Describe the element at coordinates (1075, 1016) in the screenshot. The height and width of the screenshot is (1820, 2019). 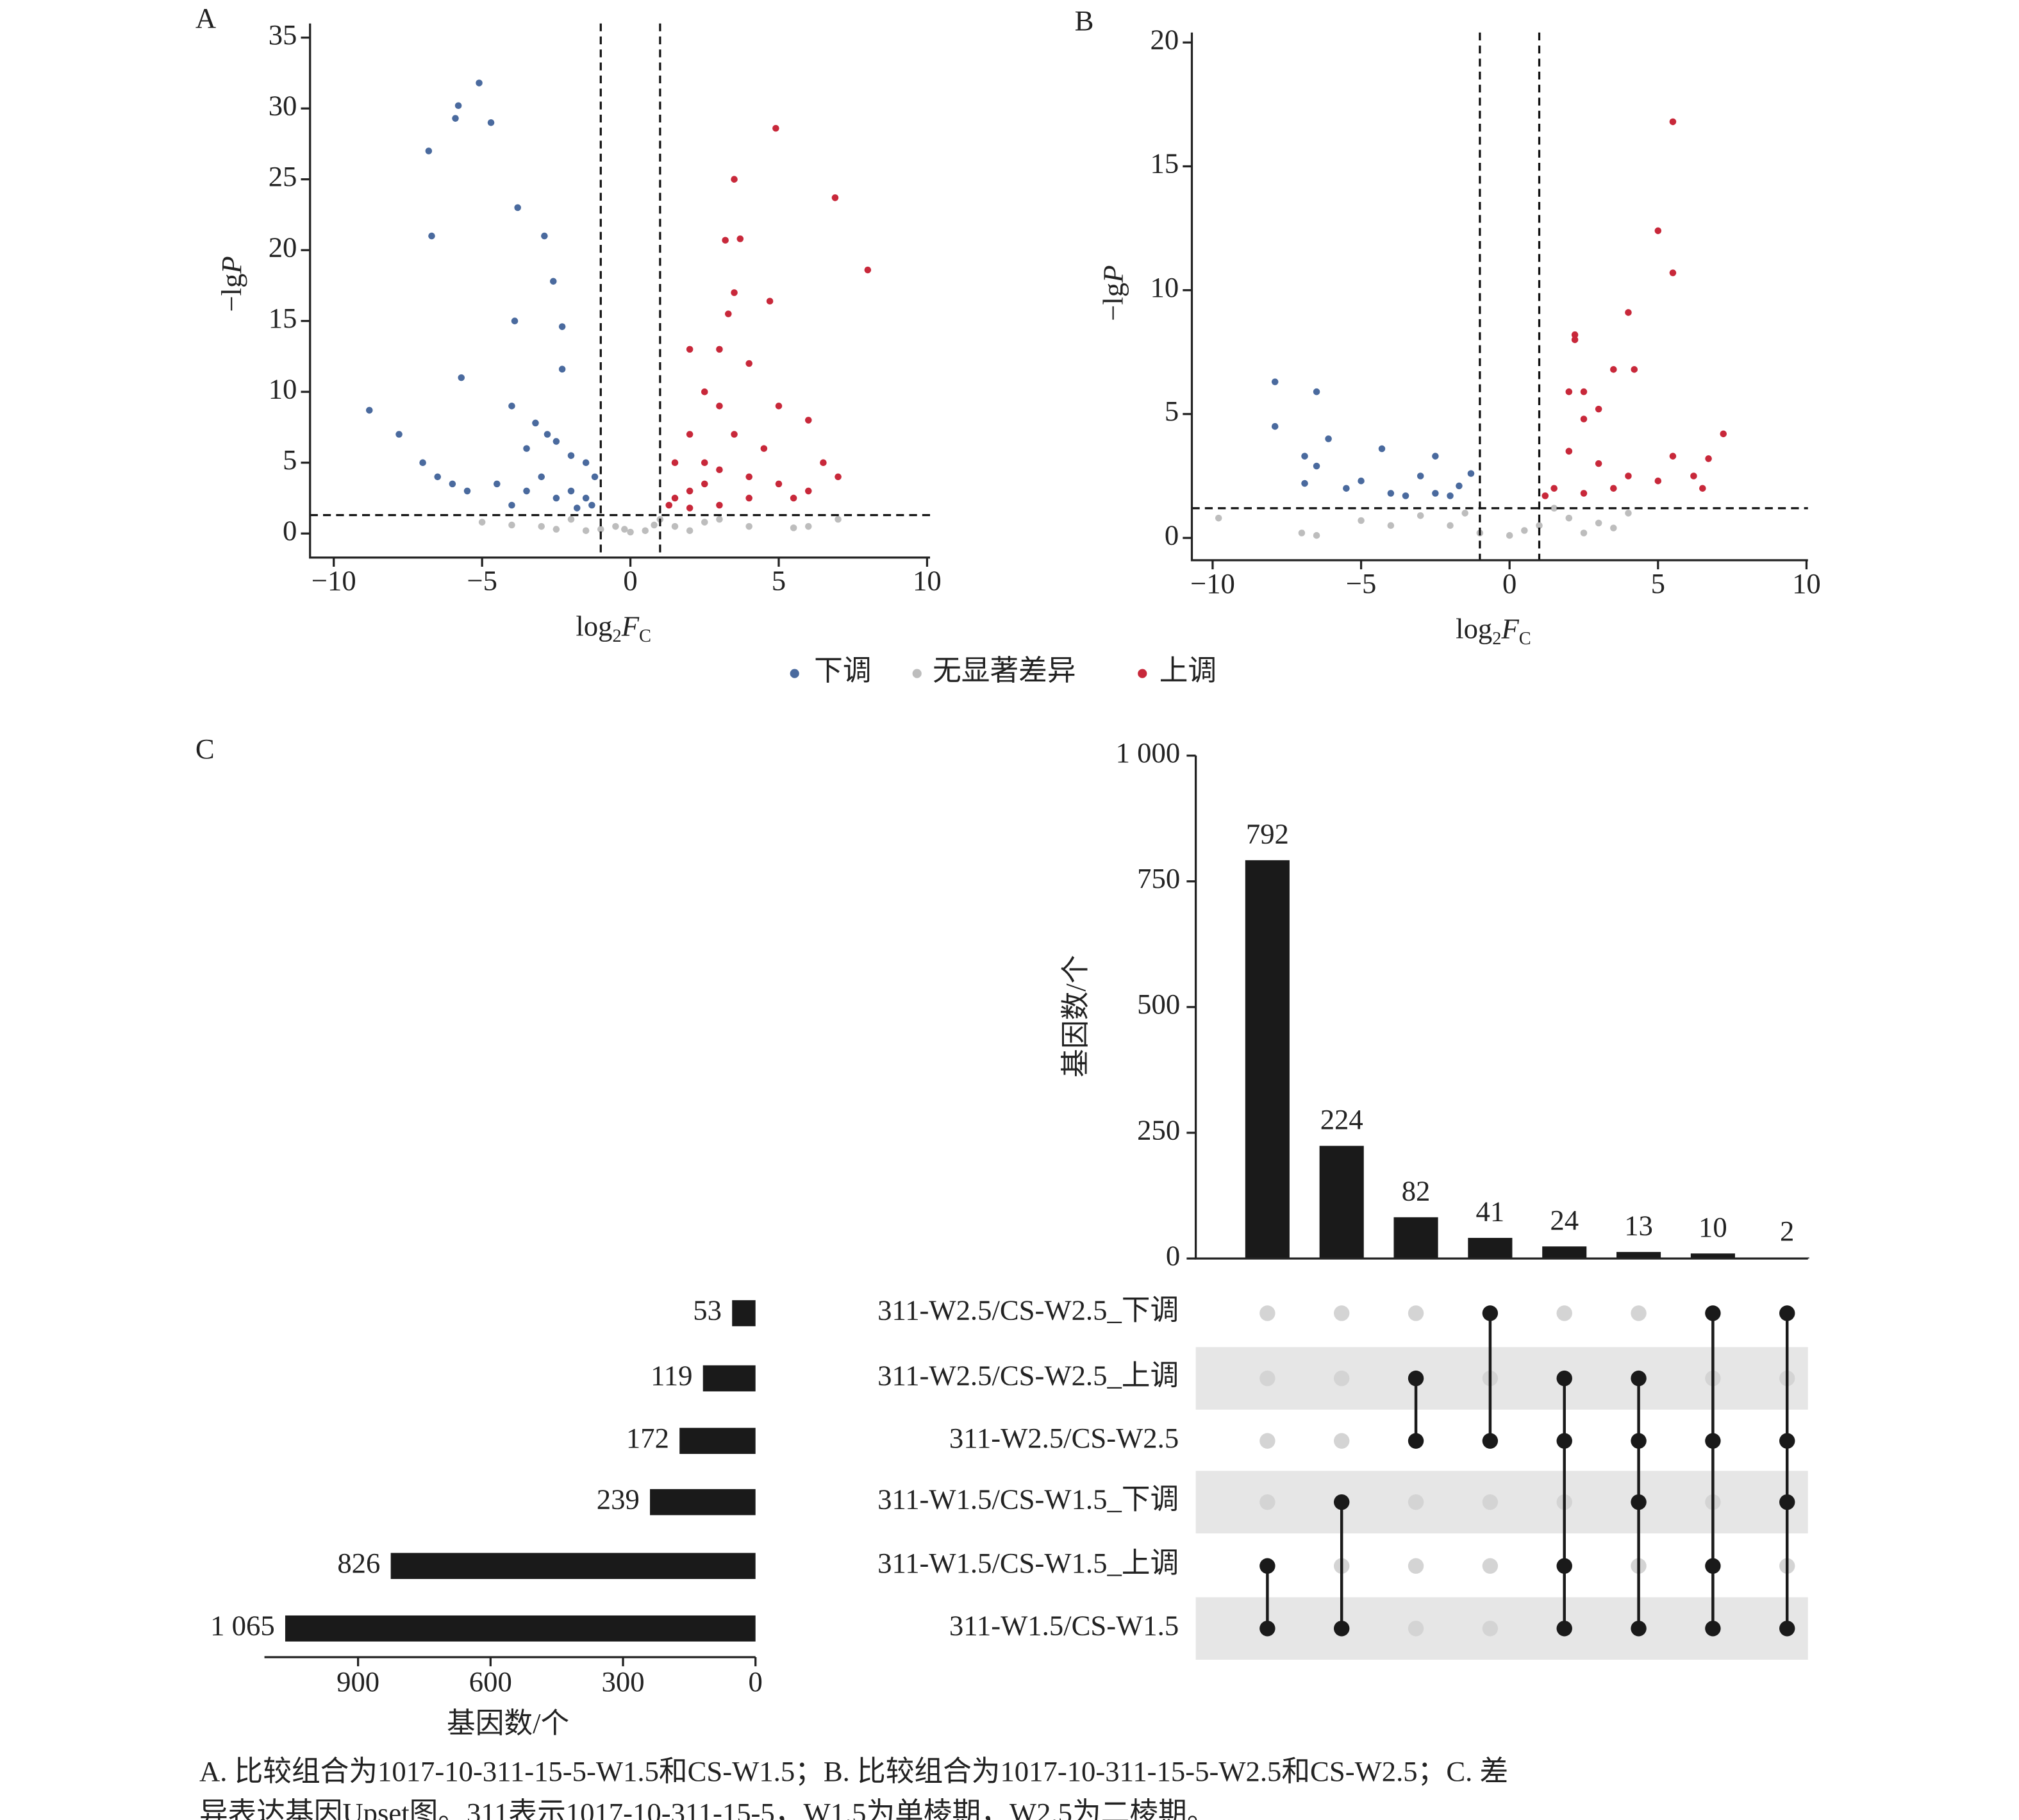
I see `y-axis-label: 基因数/个` at that location.